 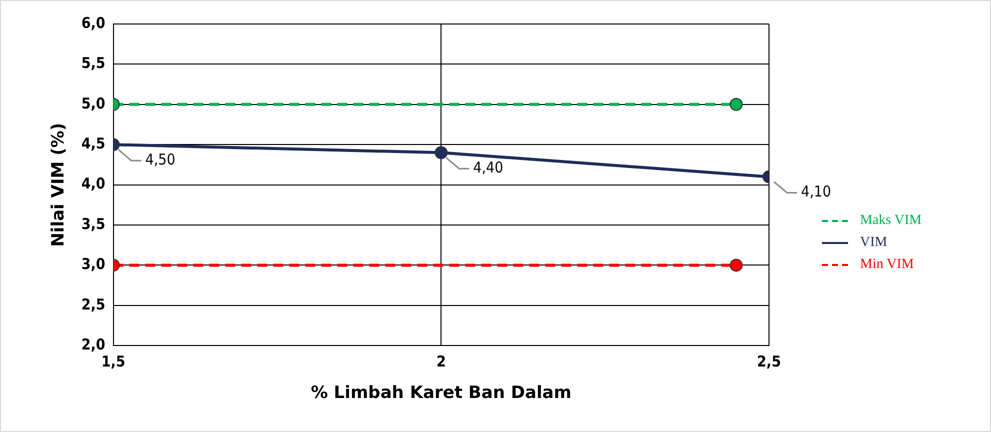 What do you see at coordinates (93, 344) in the screenshot?
I see `y-tick-label: 2,0` at bounding box center [93, 344].